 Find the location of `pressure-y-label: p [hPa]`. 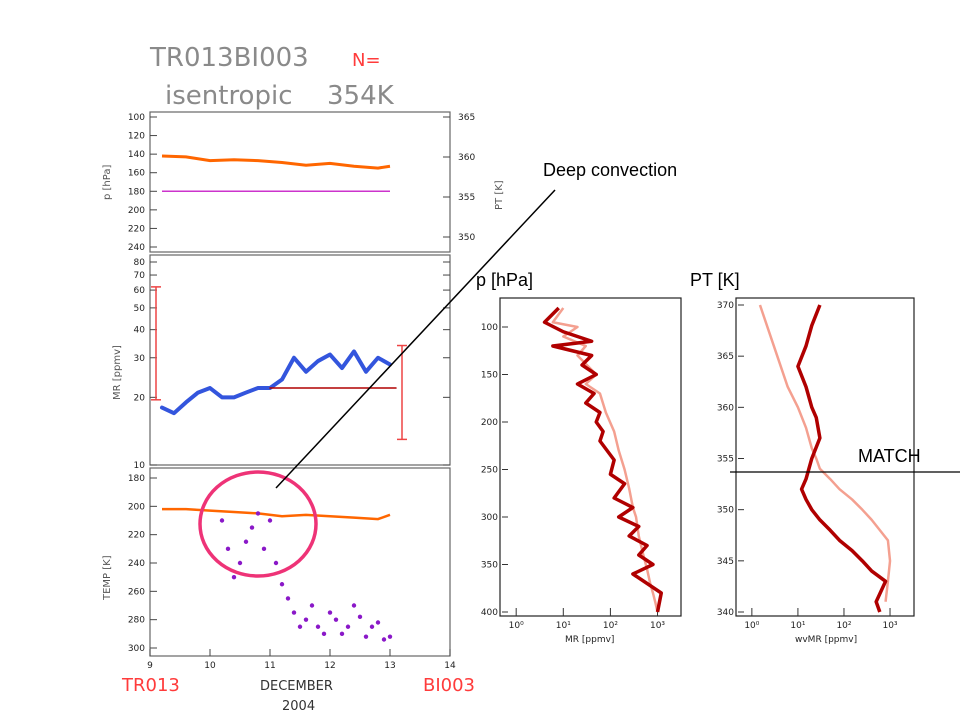

pressure-y-label: p [hPa] is located at coordinates (107, 182).